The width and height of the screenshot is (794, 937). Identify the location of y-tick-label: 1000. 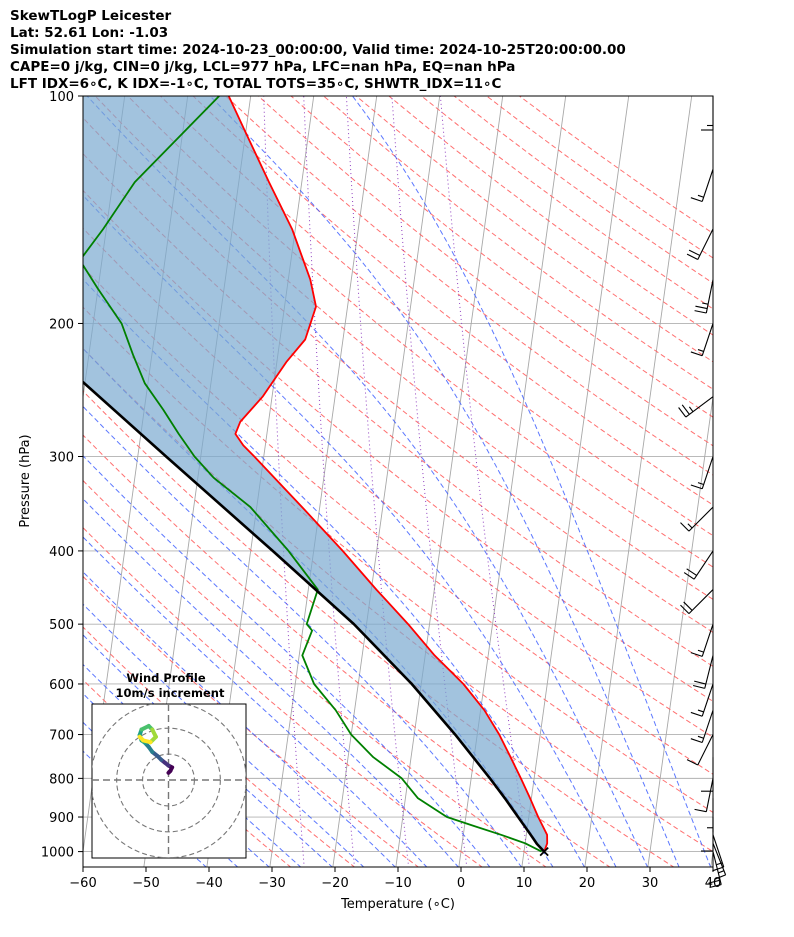
(57, 853).